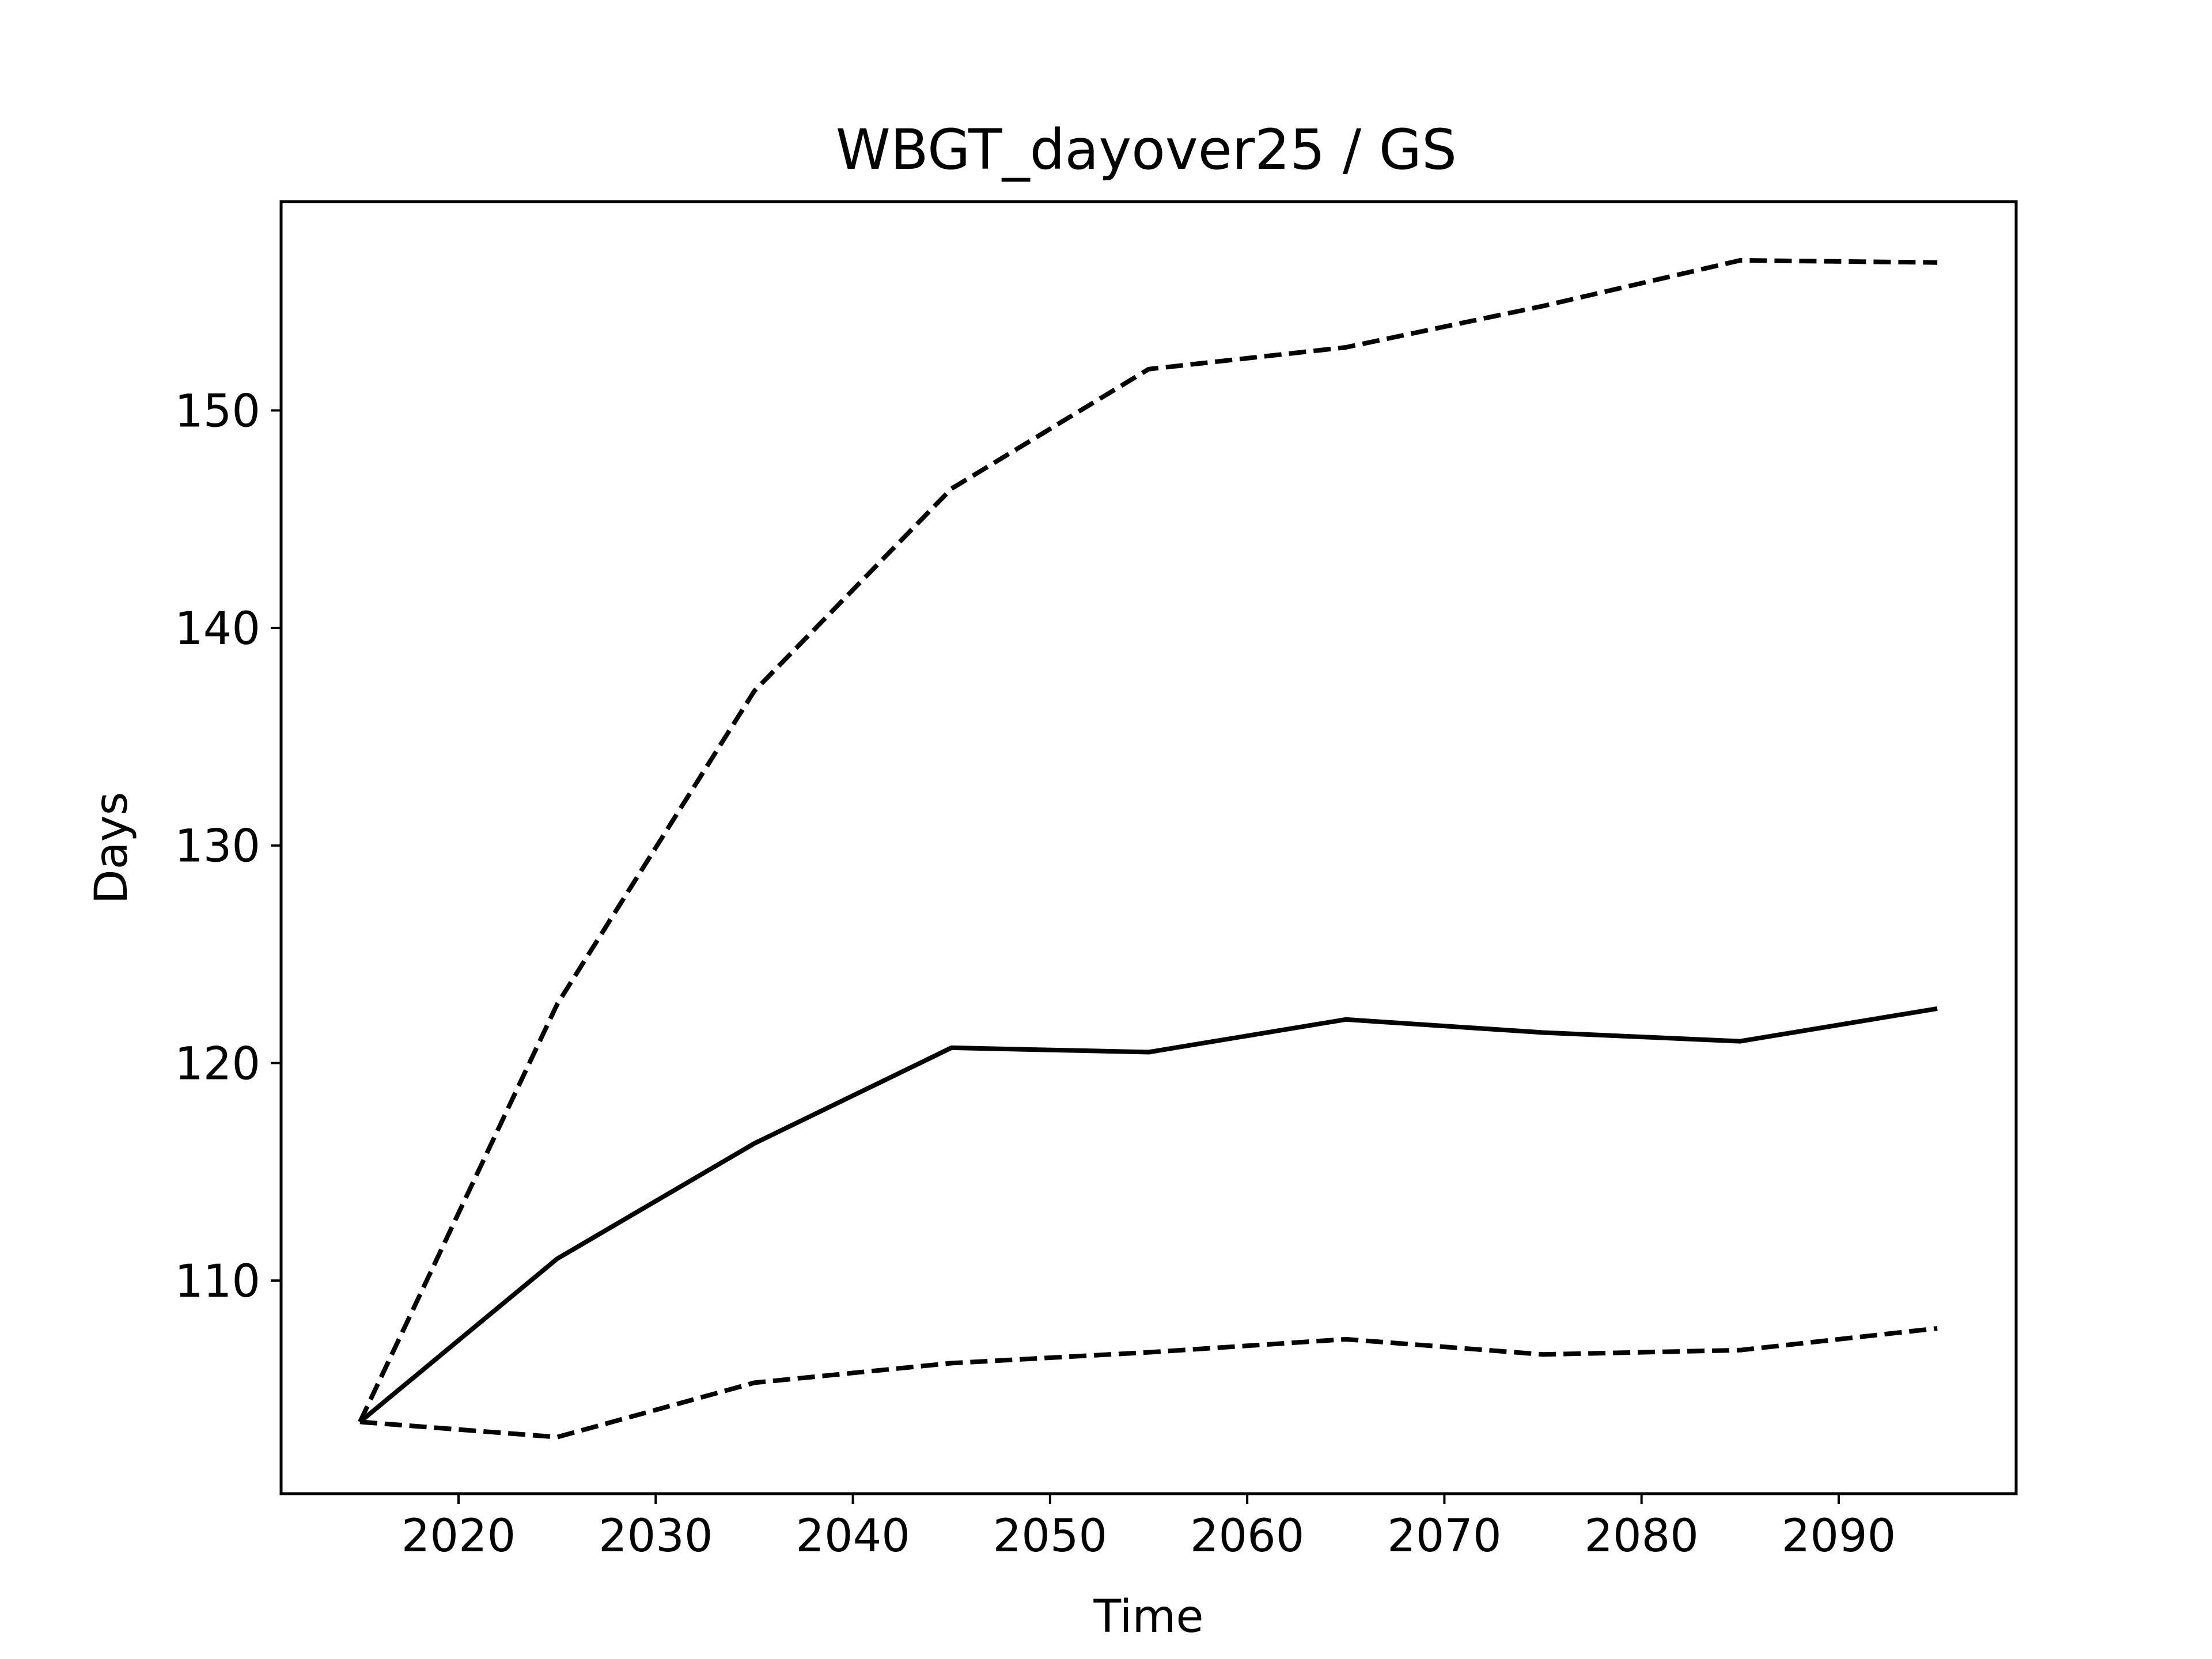 The width and height of the screenshot is (2212, 1659). I want to click on y-tick-label: 120, so click(217, 1064).